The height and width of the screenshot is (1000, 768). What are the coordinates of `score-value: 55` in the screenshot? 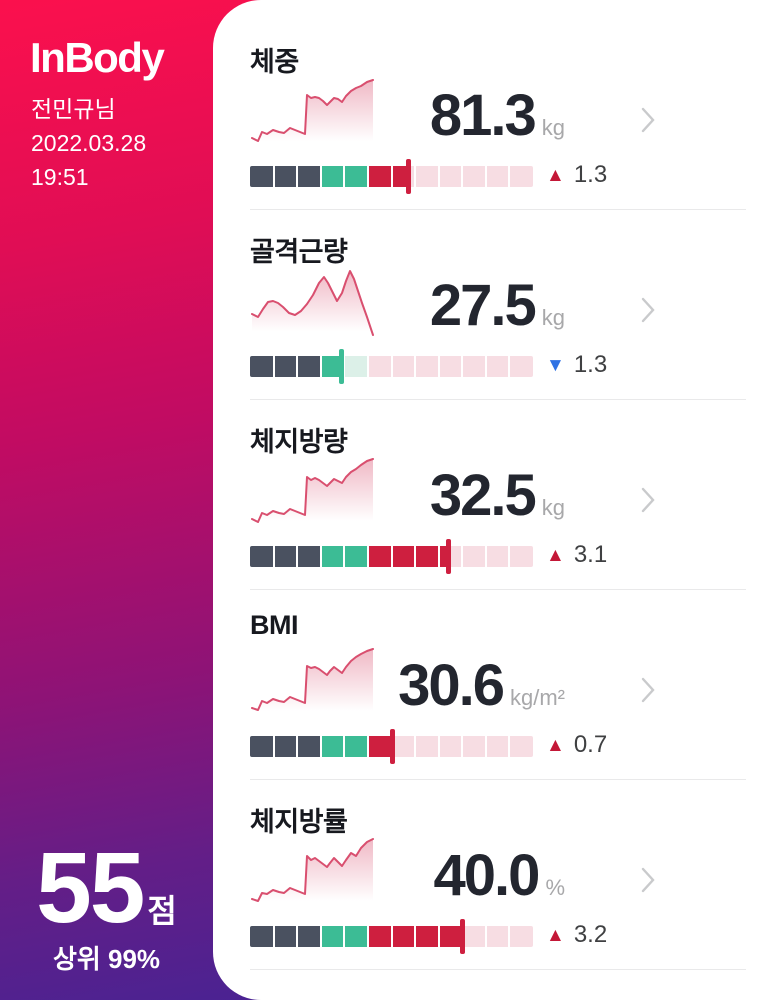 It's located at (90, 888).